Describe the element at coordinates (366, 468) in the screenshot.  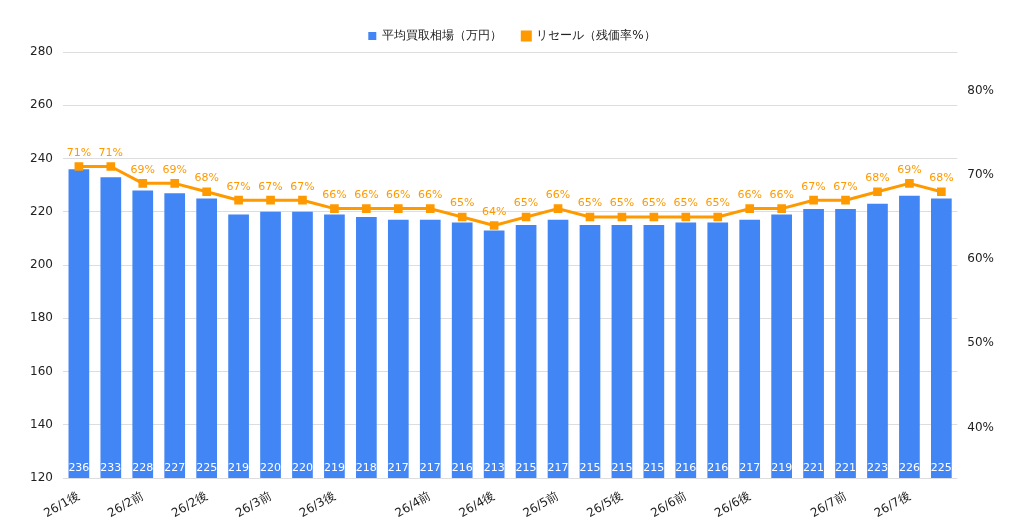
I see `data-label: 218` at that location.